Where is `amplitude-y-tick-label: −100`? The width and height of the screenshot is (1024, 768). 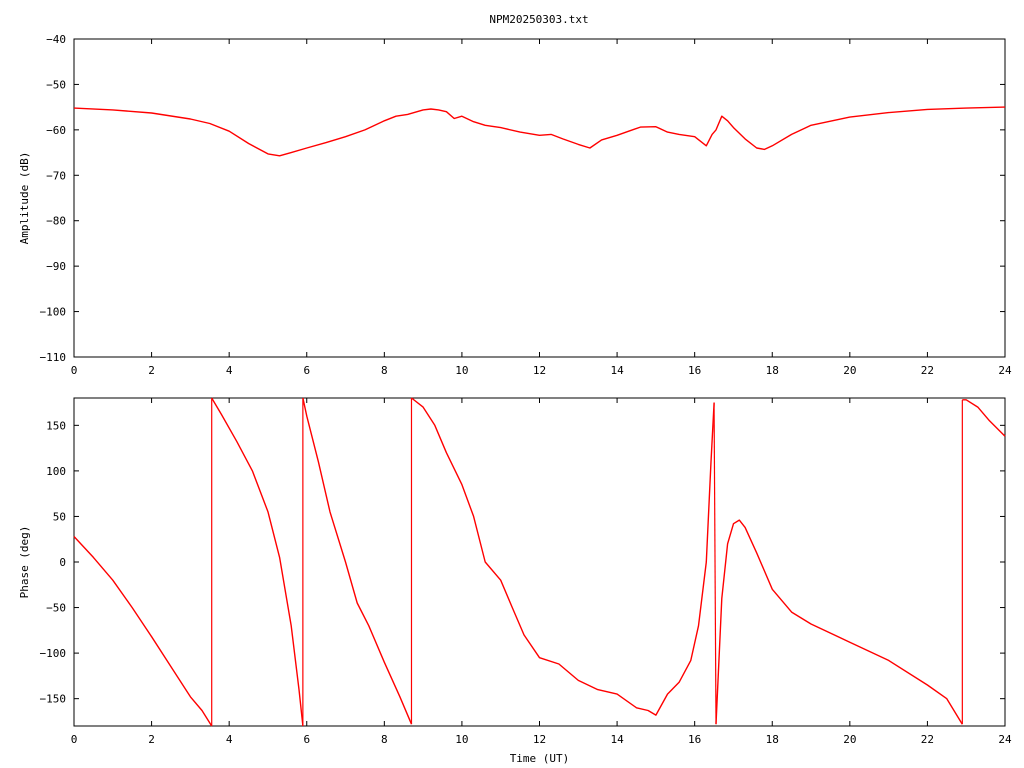 amplitude-y-tick-label: −100 is located at coordinates (53, 312).